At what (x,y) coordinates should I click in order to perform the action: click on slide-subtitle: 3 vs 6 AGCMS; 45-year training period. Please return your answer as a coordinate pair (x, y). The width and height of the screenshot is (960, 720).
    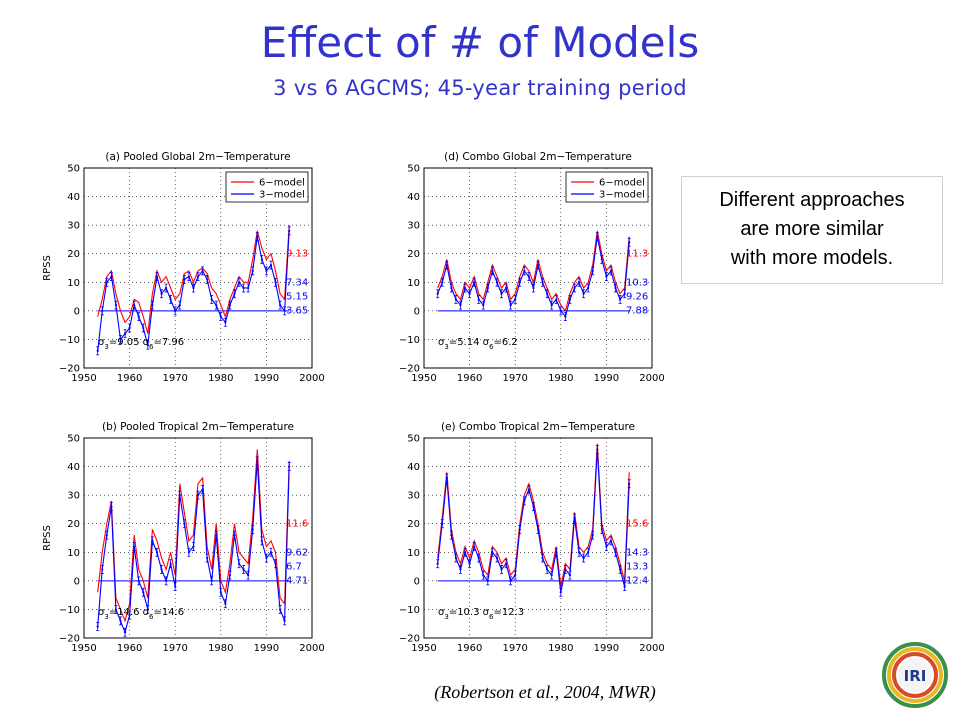
    Looking at the image, I should click on (480, 88).